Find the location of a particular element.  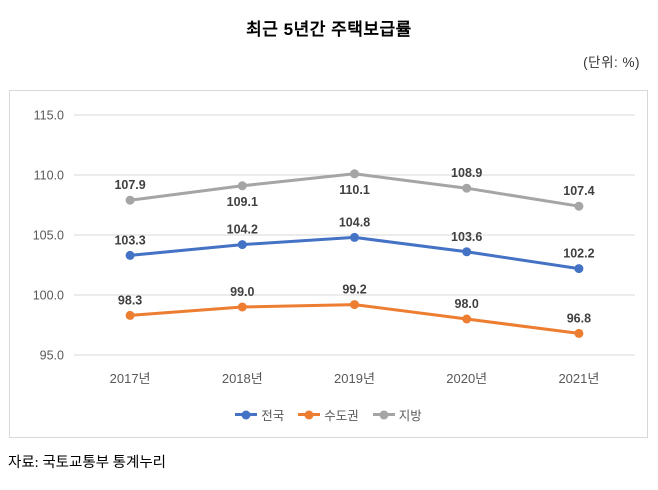

legend-item-수도권: 수도권 is located at coordinates (328, 414).